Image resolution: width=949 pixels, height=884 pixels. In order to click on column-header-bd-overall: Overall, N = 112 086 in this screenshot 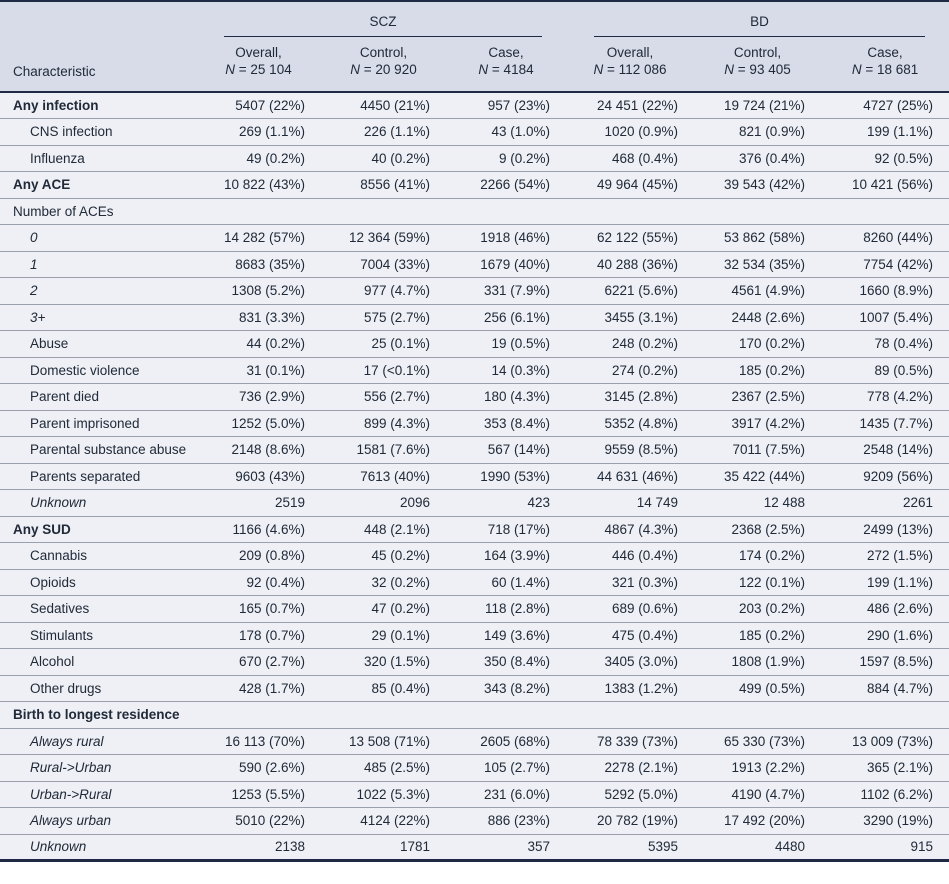, I will do `click(630, 64)`.